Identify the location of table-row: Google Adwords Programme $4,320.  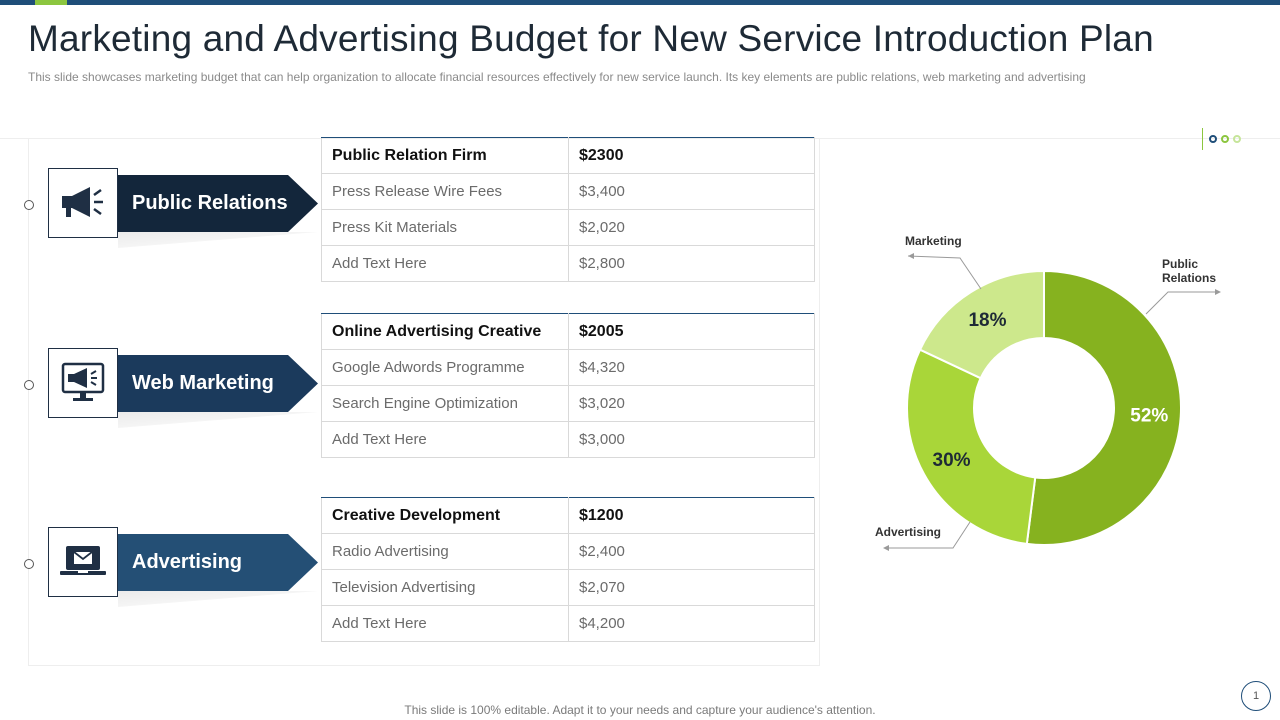
(568, 367).